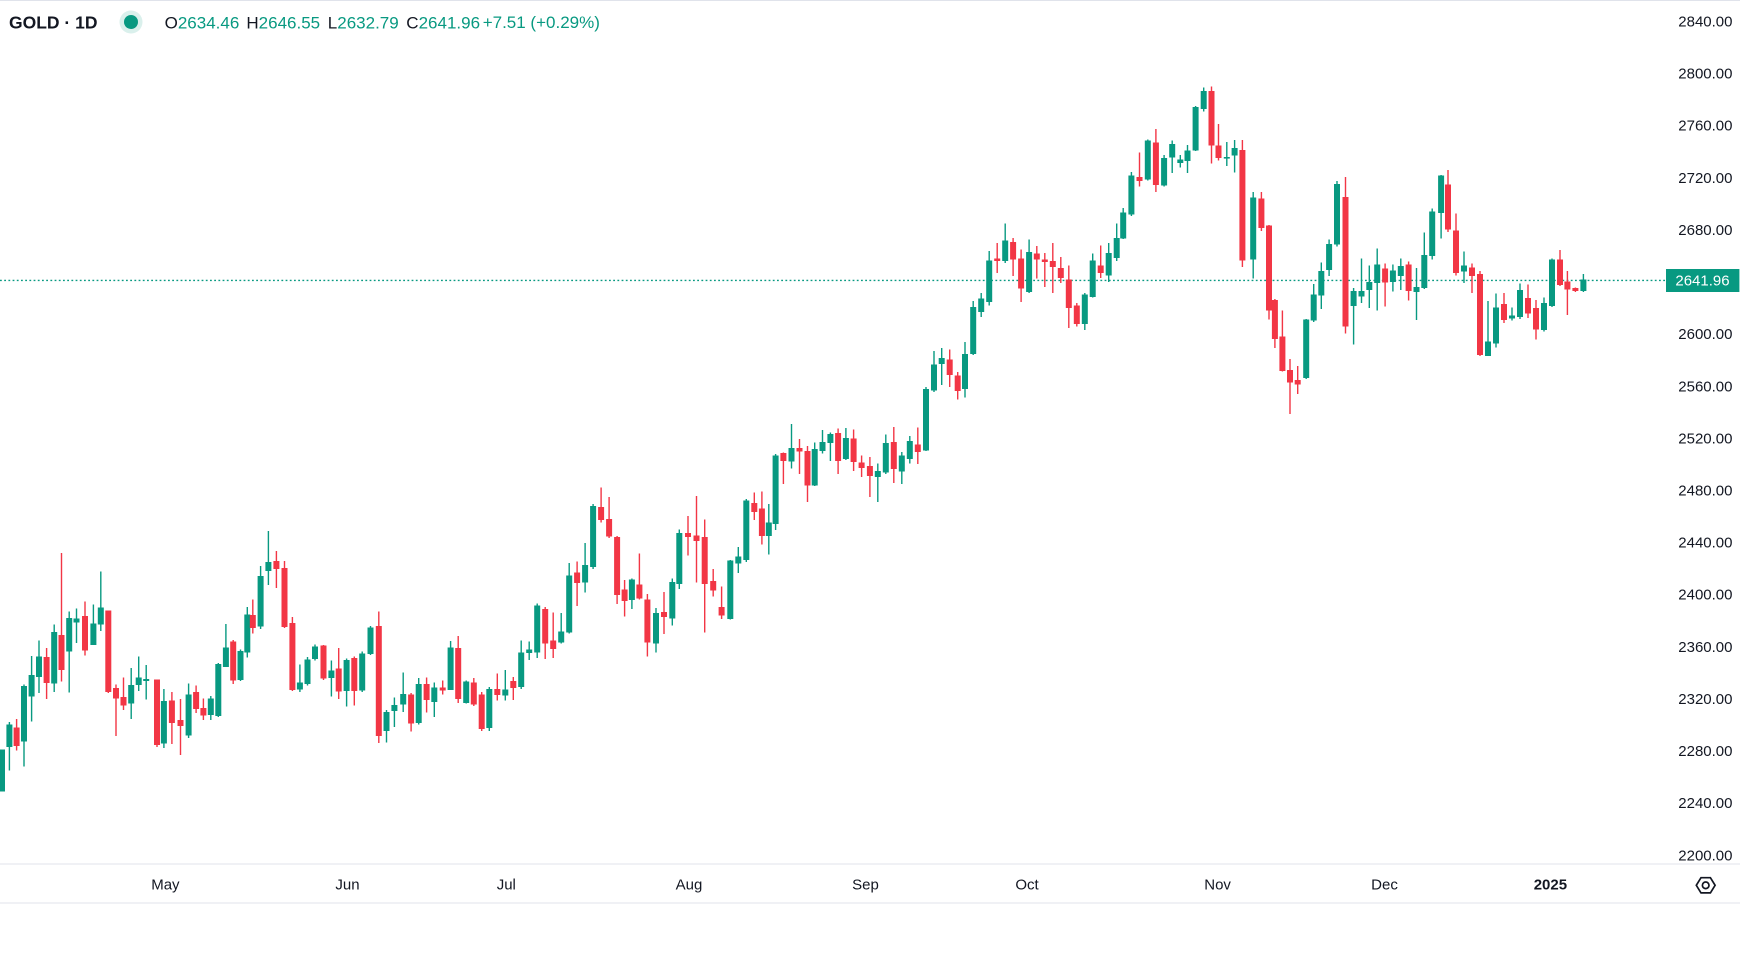 This screenshot has height=962, width=1740. What do you see at coordinates (1217, 885) in the screenshot?
I see `svg-text: Nov` at bounding box center [1217, 885].